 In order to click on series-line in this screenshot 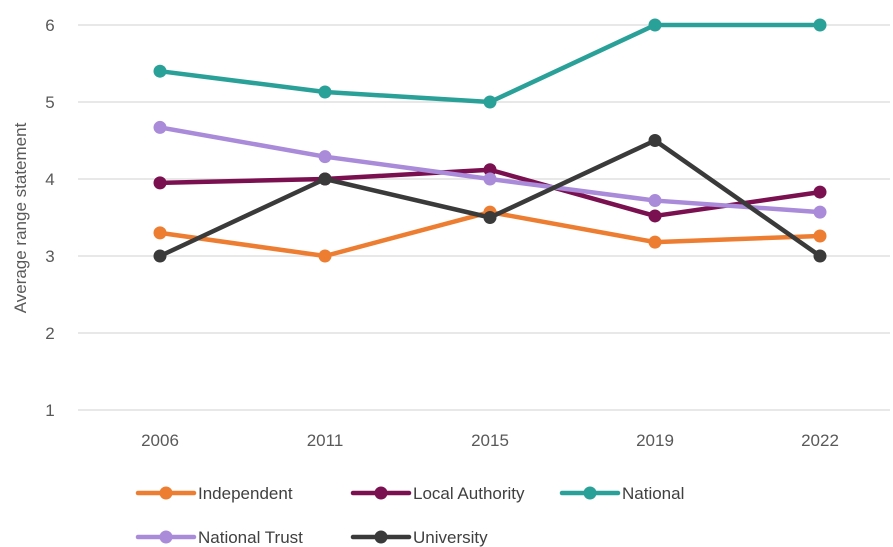, I will do `click(490, 63)`.